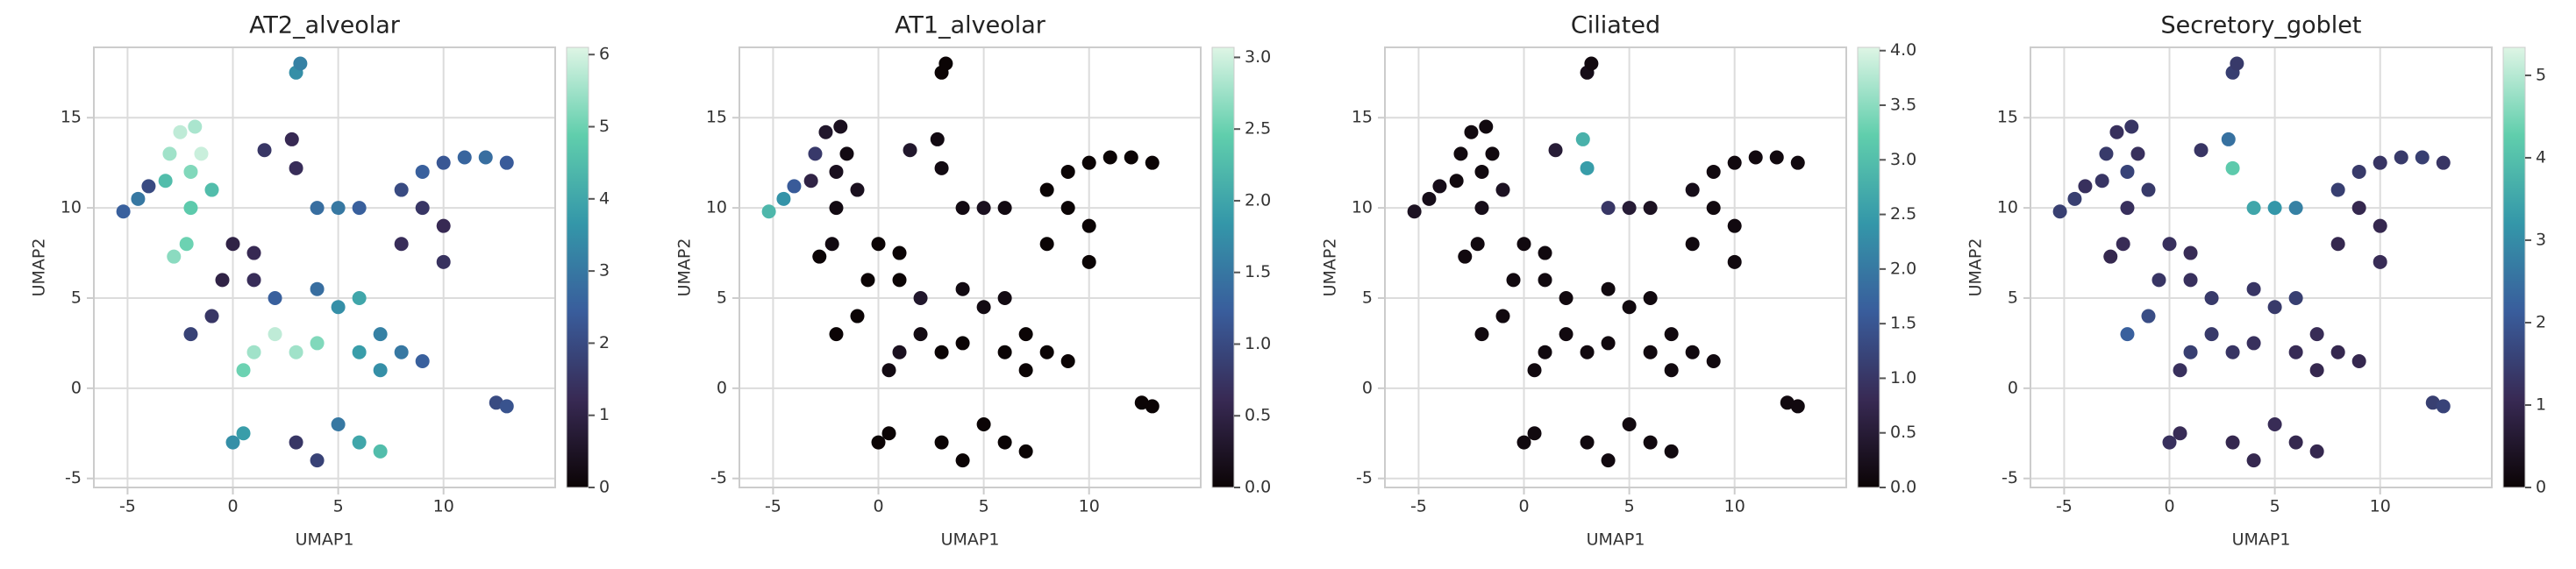 Image resolution: width=2576 pixels, height=569 pixels. I want to click on colorbar-tick-label: 3, so click(2541, 240).